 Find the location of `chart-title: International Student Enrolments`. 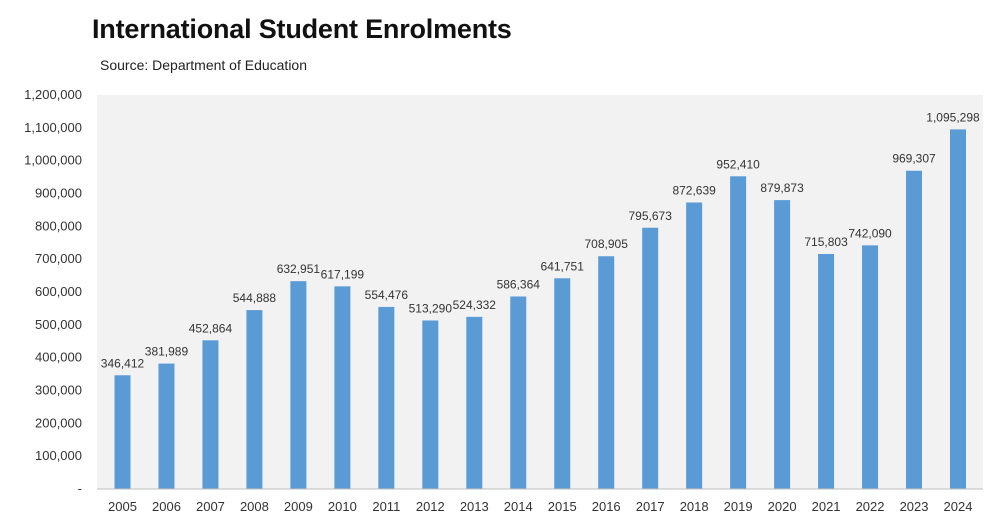

chart-title: International Student Enrolments is located at coordinates (302, 29).